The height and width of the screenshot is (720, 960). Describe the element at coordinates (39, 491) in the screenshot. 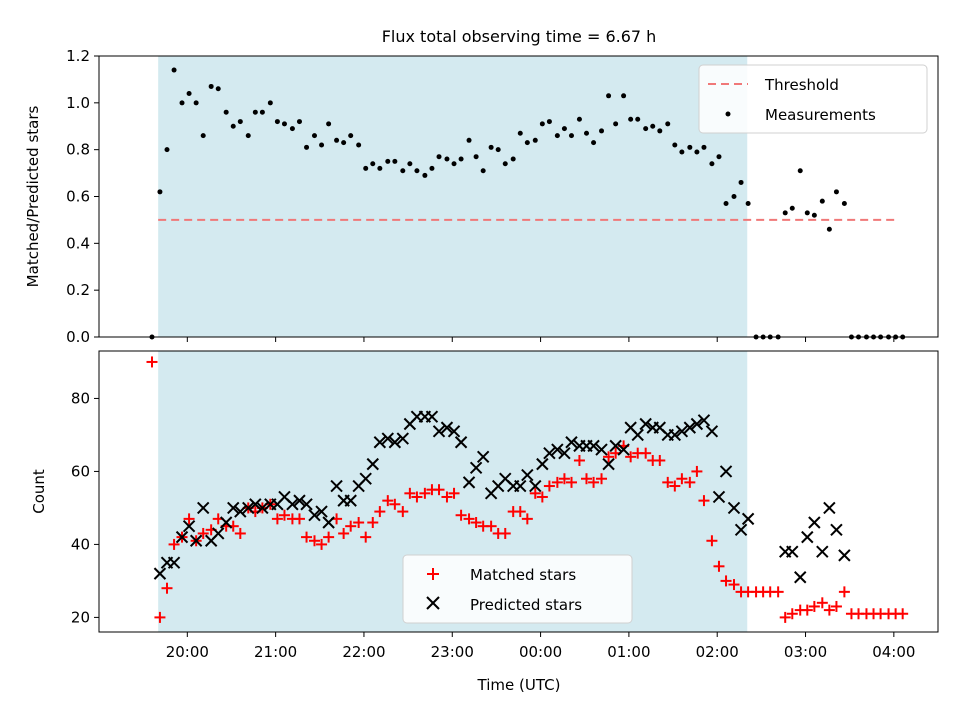

I see `count-y-axis-label: Count` at that location.